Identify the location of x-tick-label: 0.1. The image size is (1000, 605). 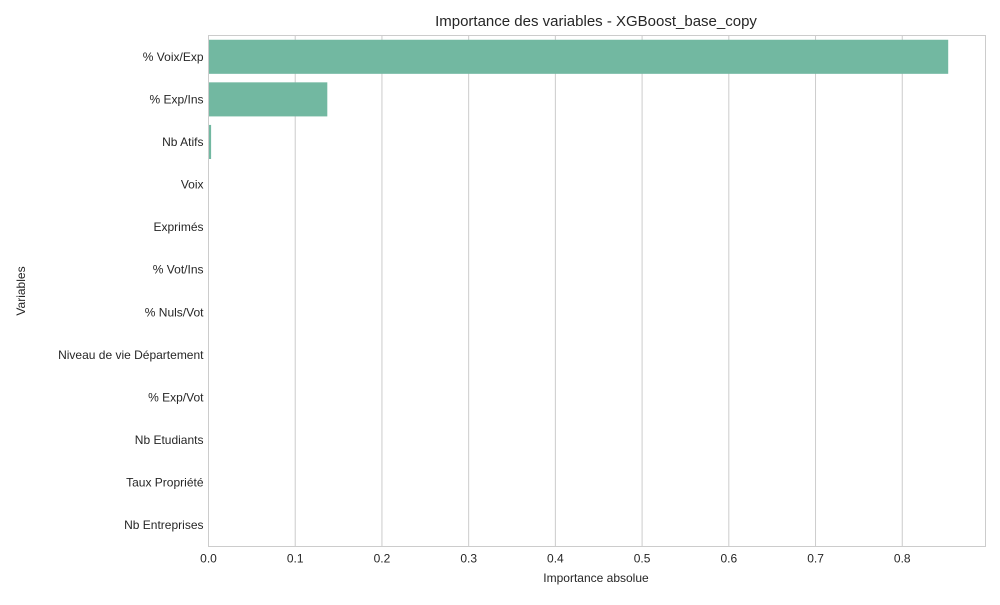
(295, 559).